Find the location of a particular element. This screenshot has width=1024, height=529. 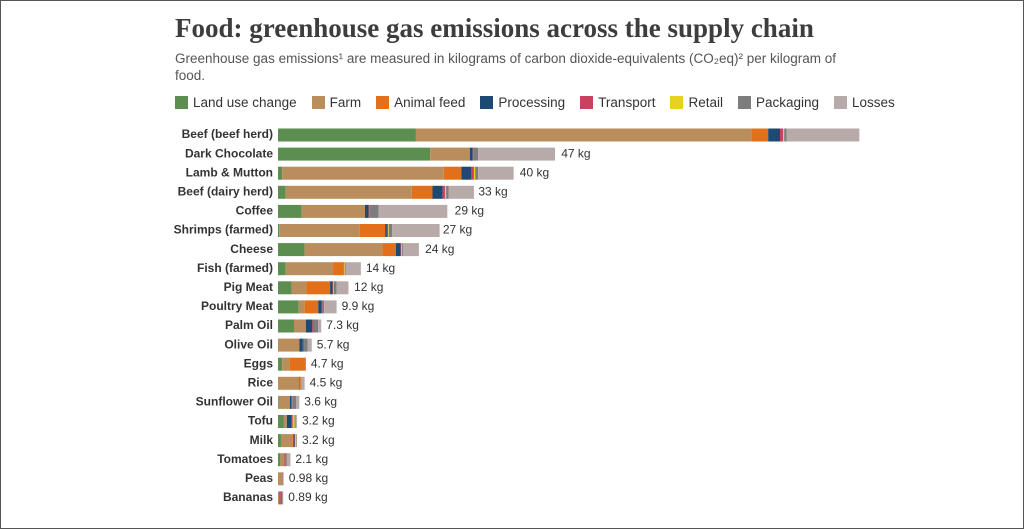

category-label: Shrimps (farmed) is located at coordinates (223, 230).